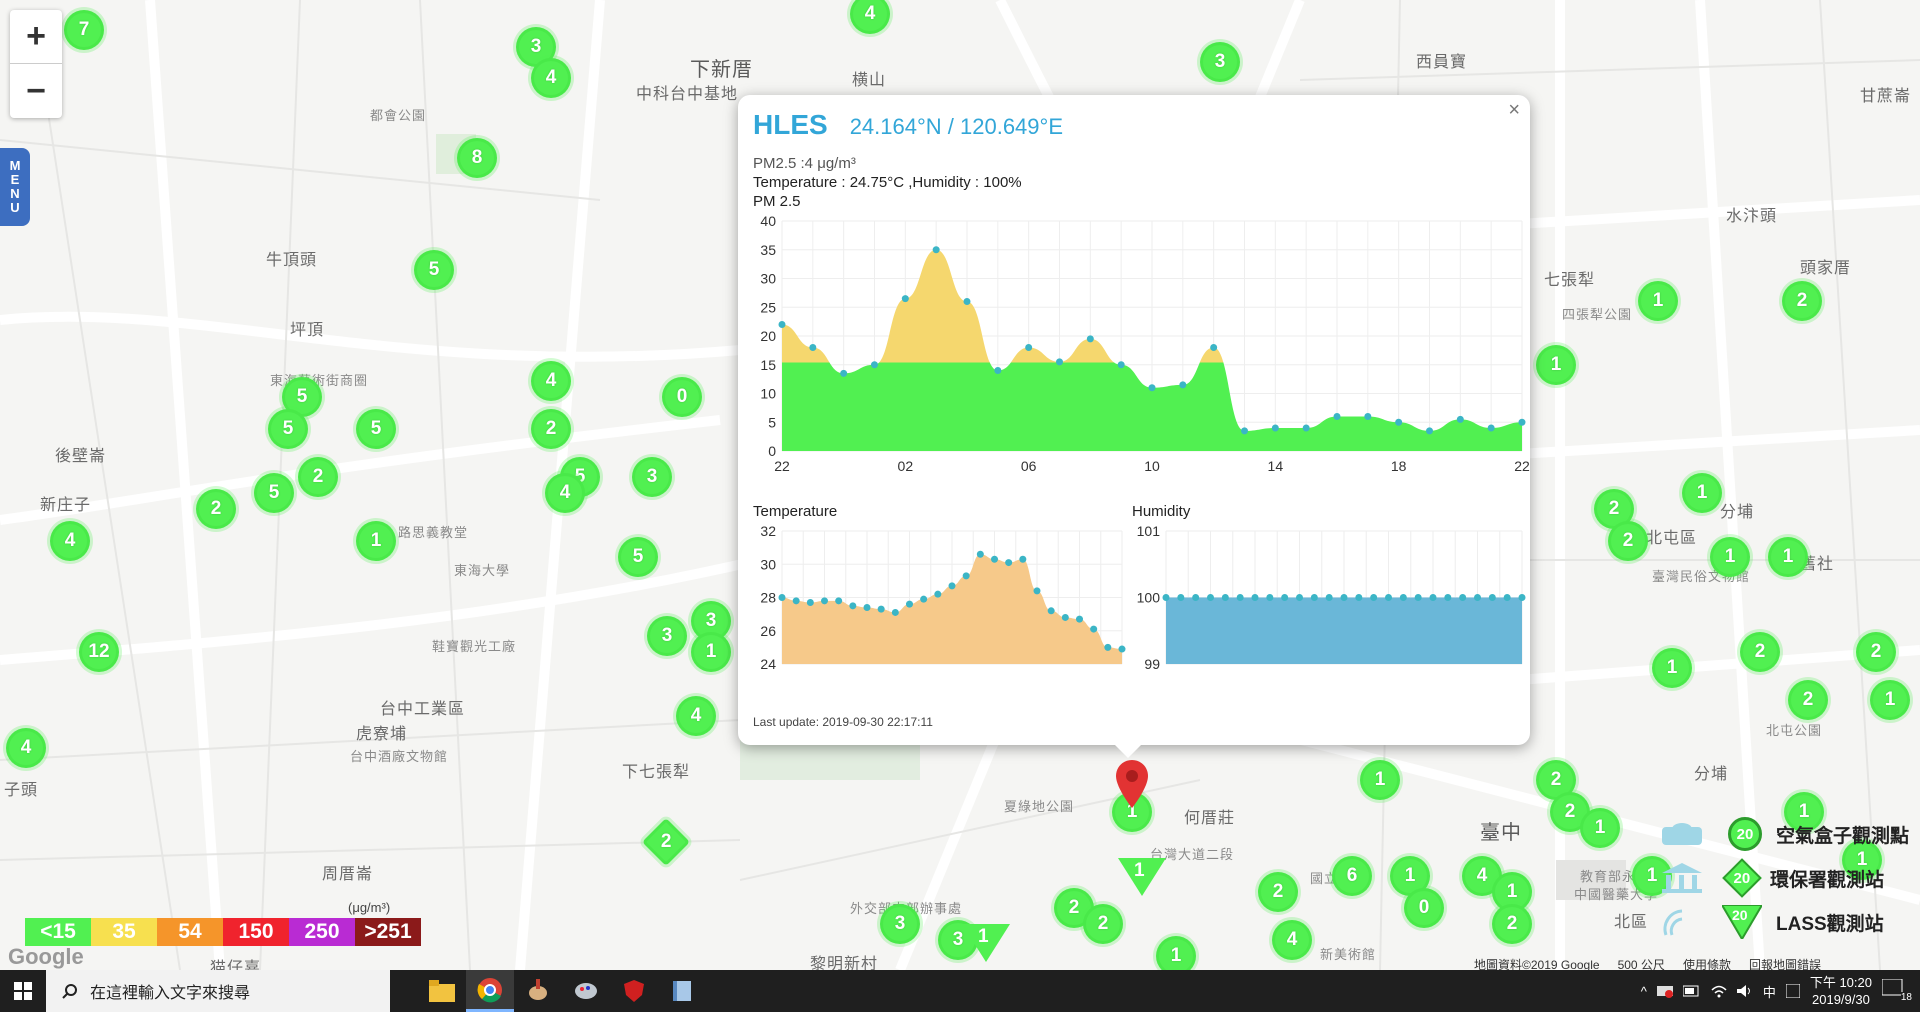 Image resolution: width=1920 pixels, height=1012 pixels. I want to click on zoom-in-button: +, so click(36, 37).